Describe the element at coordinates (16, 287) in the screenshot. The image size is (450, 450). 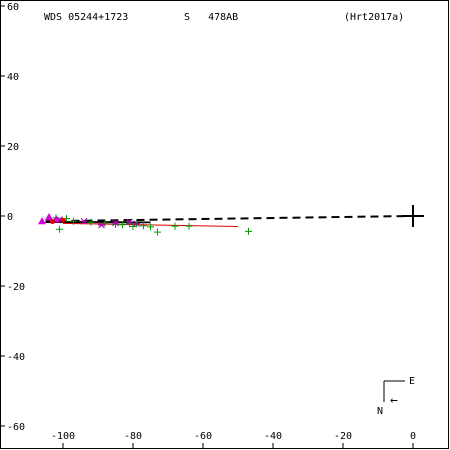
I see `y-tick-label: -20` at that location.